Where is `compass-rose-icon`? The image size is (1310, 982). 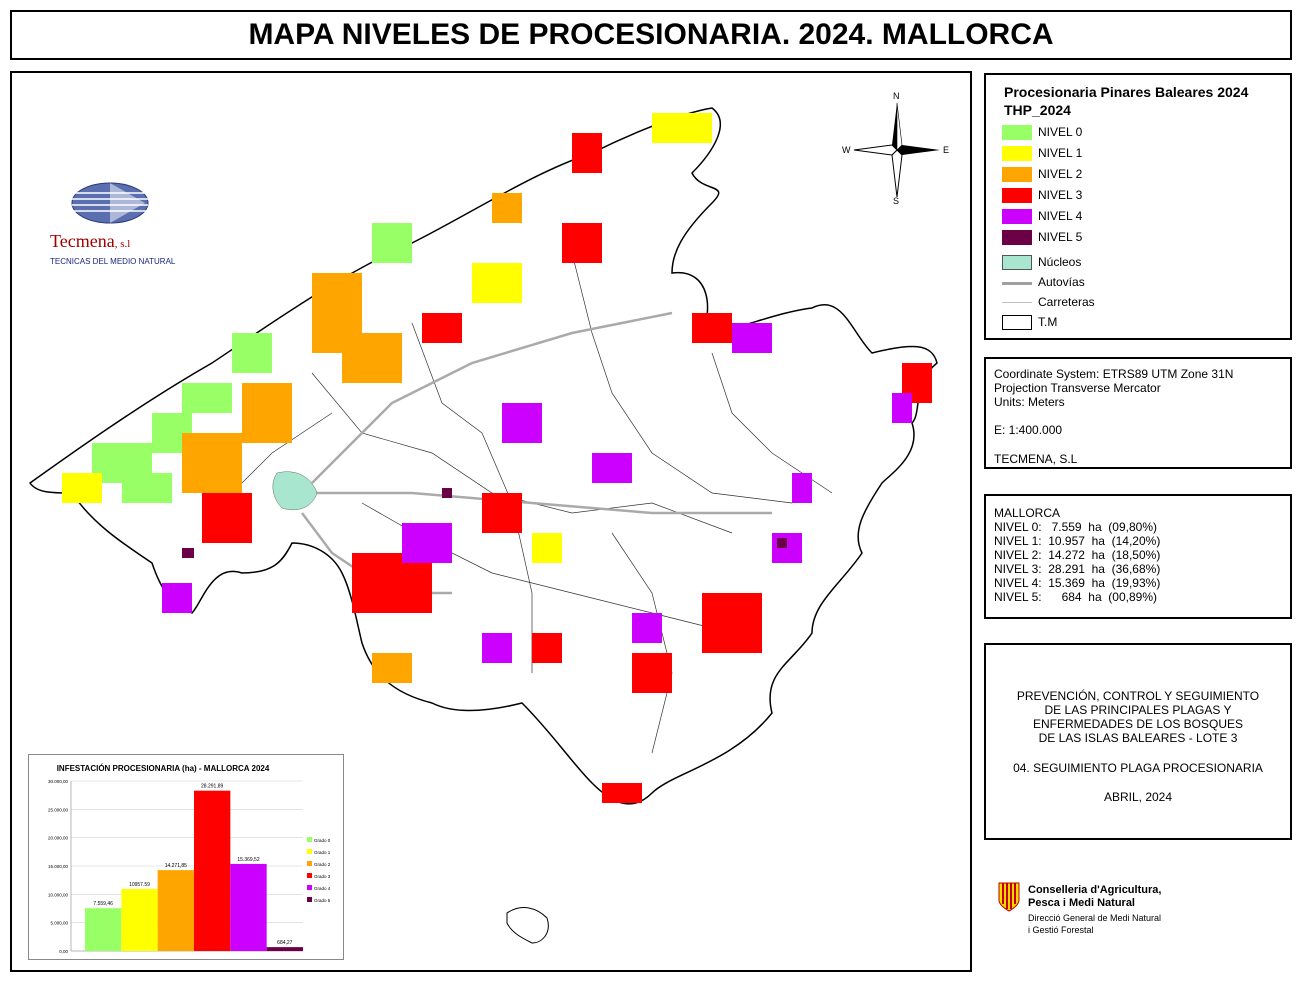
compass-rose-icon is located at coordinates (896, 150).